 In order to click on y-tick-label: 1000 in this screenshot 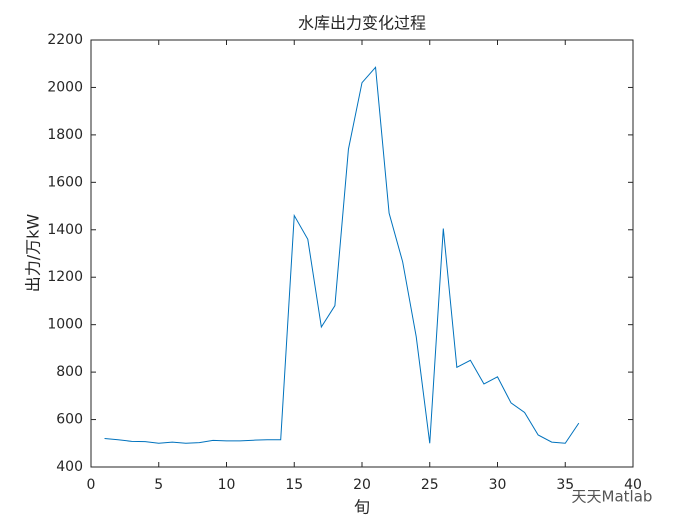, I will do `click(65, 325)`.